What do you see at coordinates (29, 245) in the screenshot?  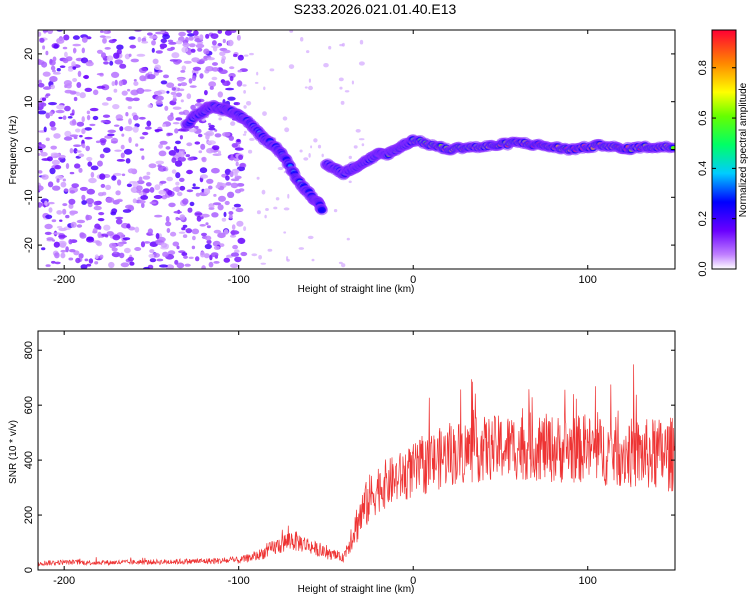 I see `y-tick-label: -20` at bounding box center [29, 245].